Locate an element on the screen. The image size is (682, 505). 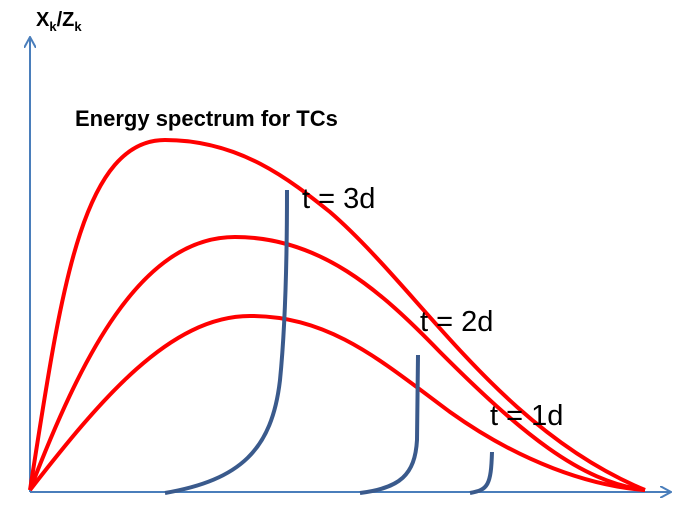
curve-label: t = 1d is located at coordinates (526, 416).